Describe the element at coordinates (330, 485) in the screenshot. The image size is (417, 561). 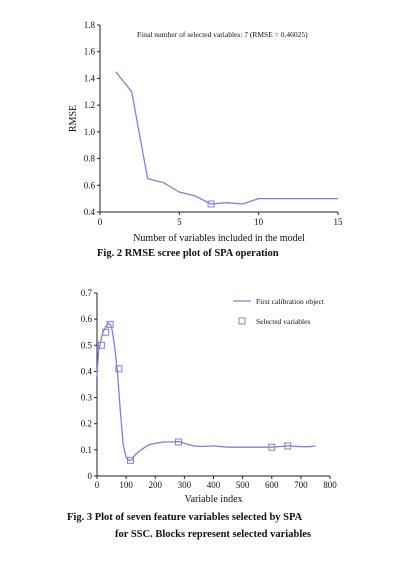
I see `x-tick-label: 800` at that location.